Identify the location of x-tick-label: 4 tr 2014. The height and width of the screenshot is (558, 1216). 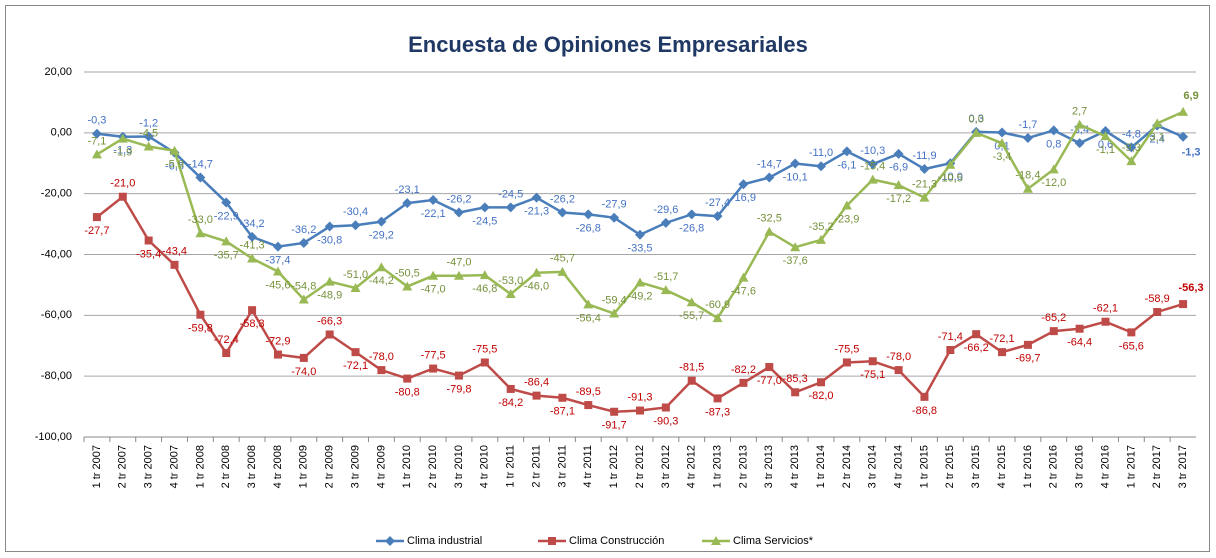
(899, 466).